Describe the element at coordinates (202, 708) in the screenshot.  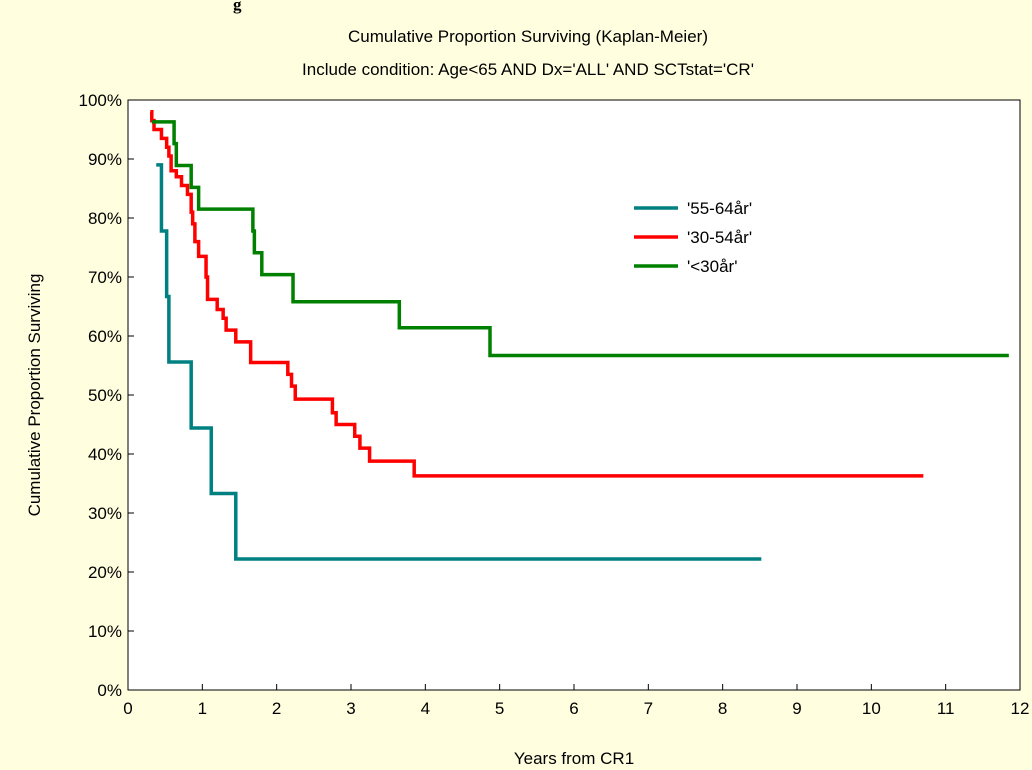
I see `x-tick-label: 1` at that location.